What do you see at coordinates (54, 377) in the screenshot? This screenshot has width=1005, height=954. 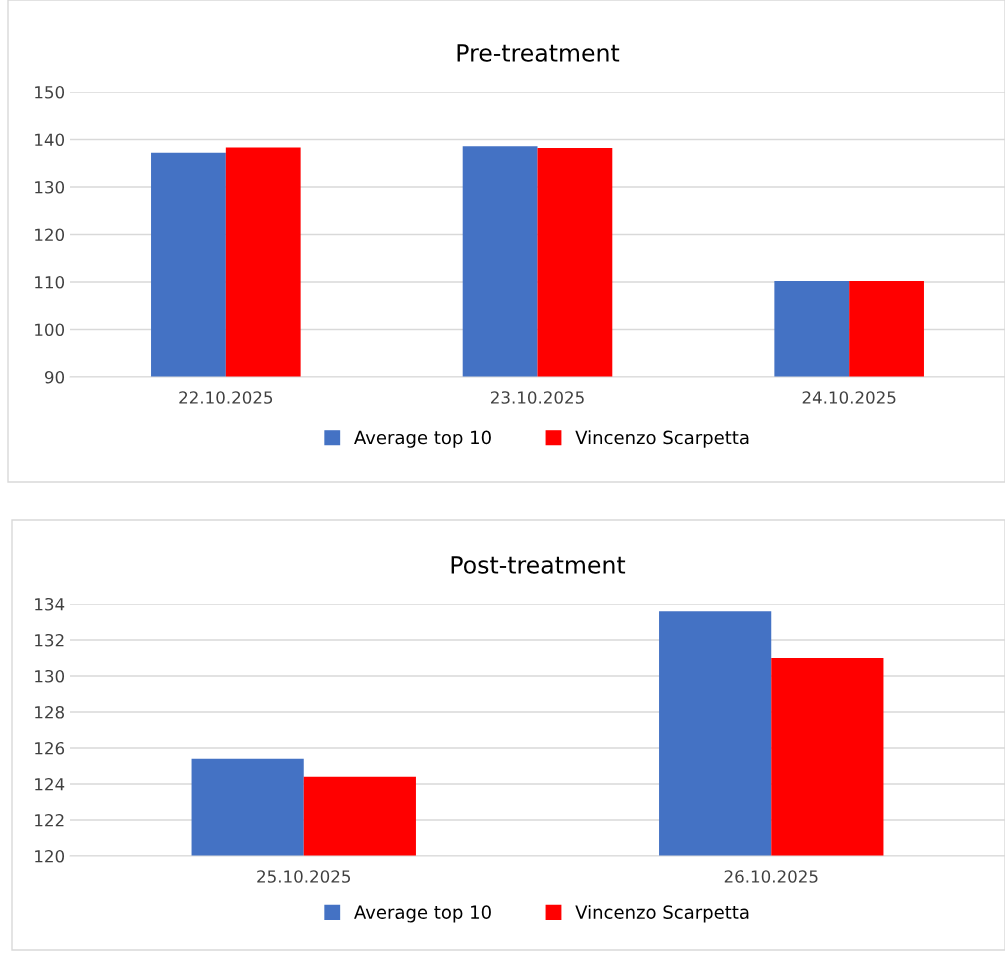 I see `y-tick-label: 90` at bounding box center [54, 377].